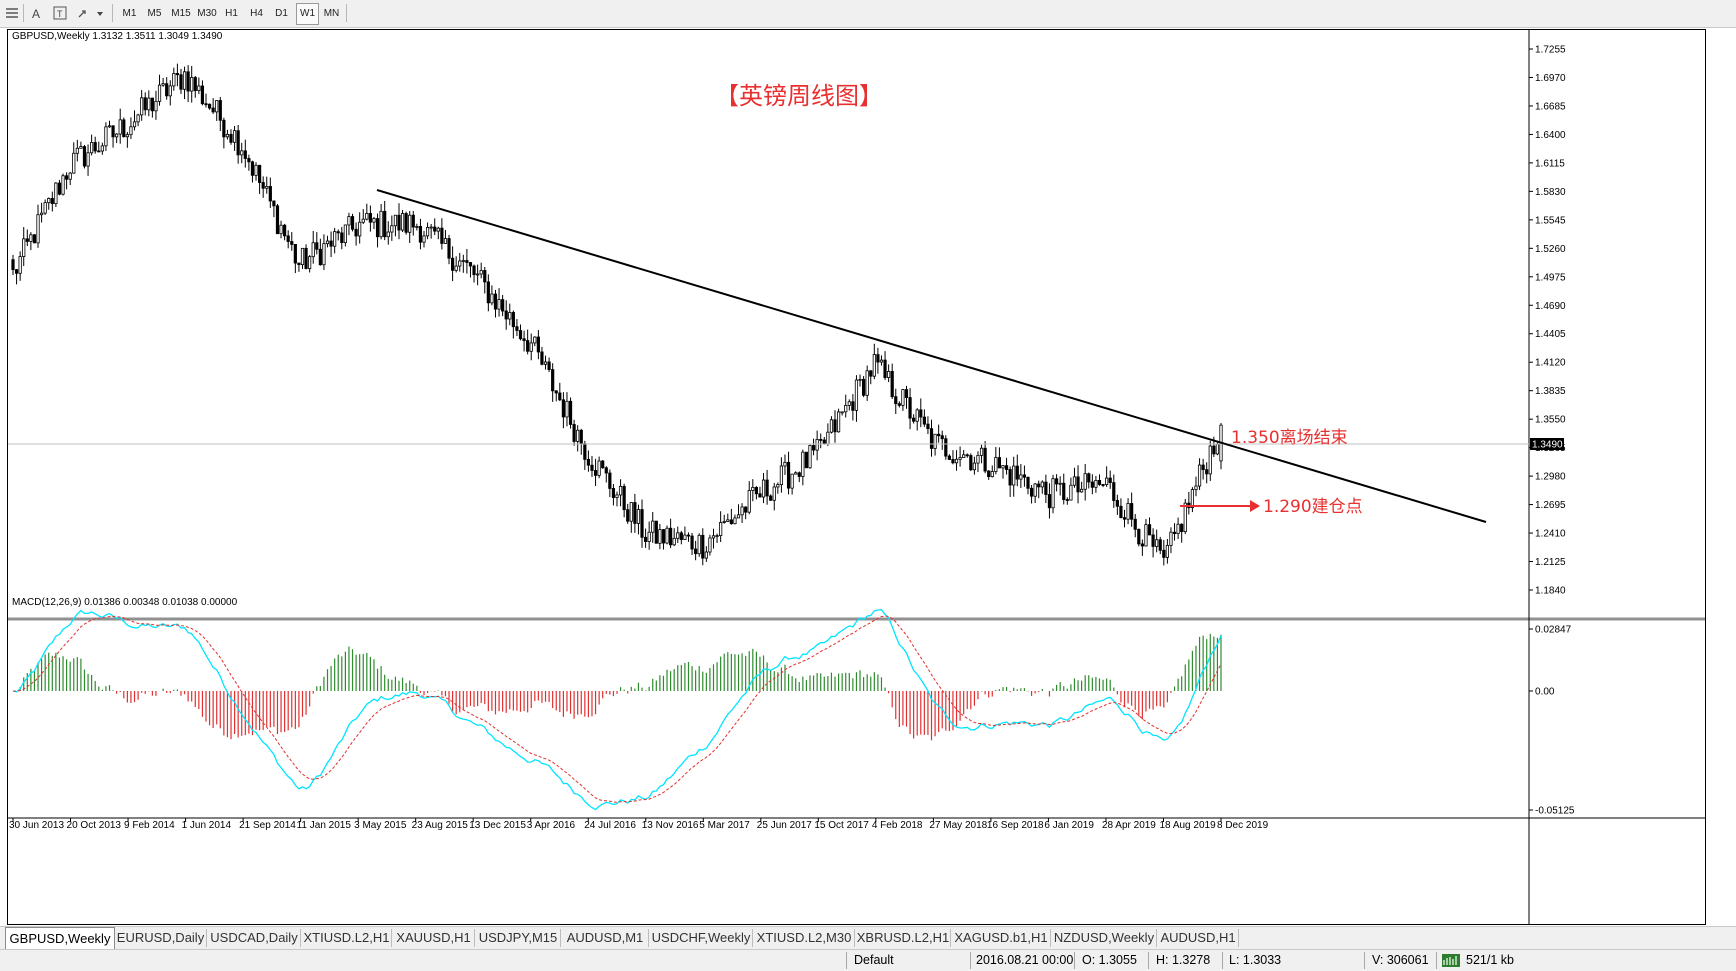 The width and height of the screenshot is (1736, 971). What do you see at coordinates (307, 14) in the screenshot?
I see `timeframe-button-w1: W1` at bounding box center [307, 14].